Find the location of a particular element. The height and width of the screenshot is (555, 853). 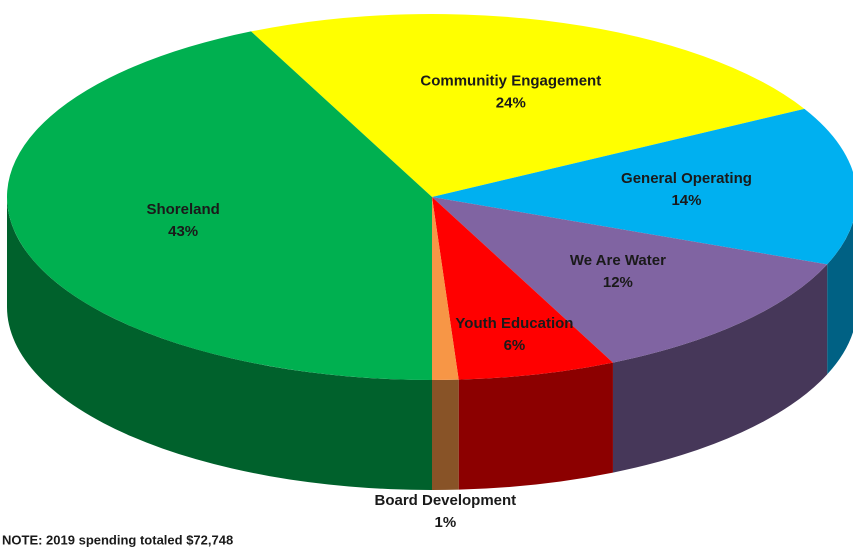

slice-value-label: 12% is located at coordinates (618, 282).